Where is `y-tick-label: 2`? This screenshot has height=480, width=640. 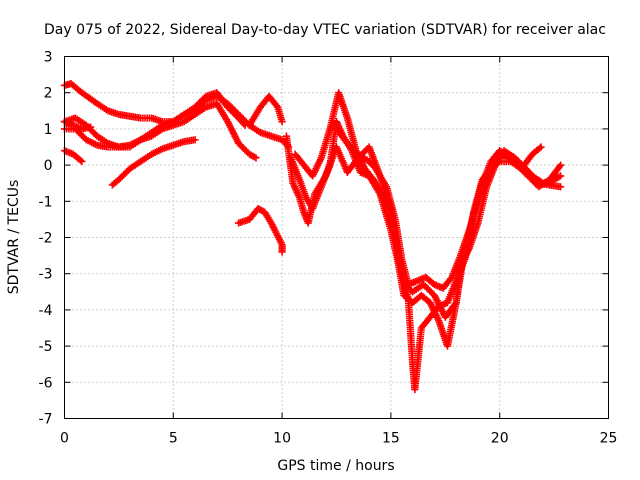 y-tick-label: 2 is located at coordinates (48, 94).